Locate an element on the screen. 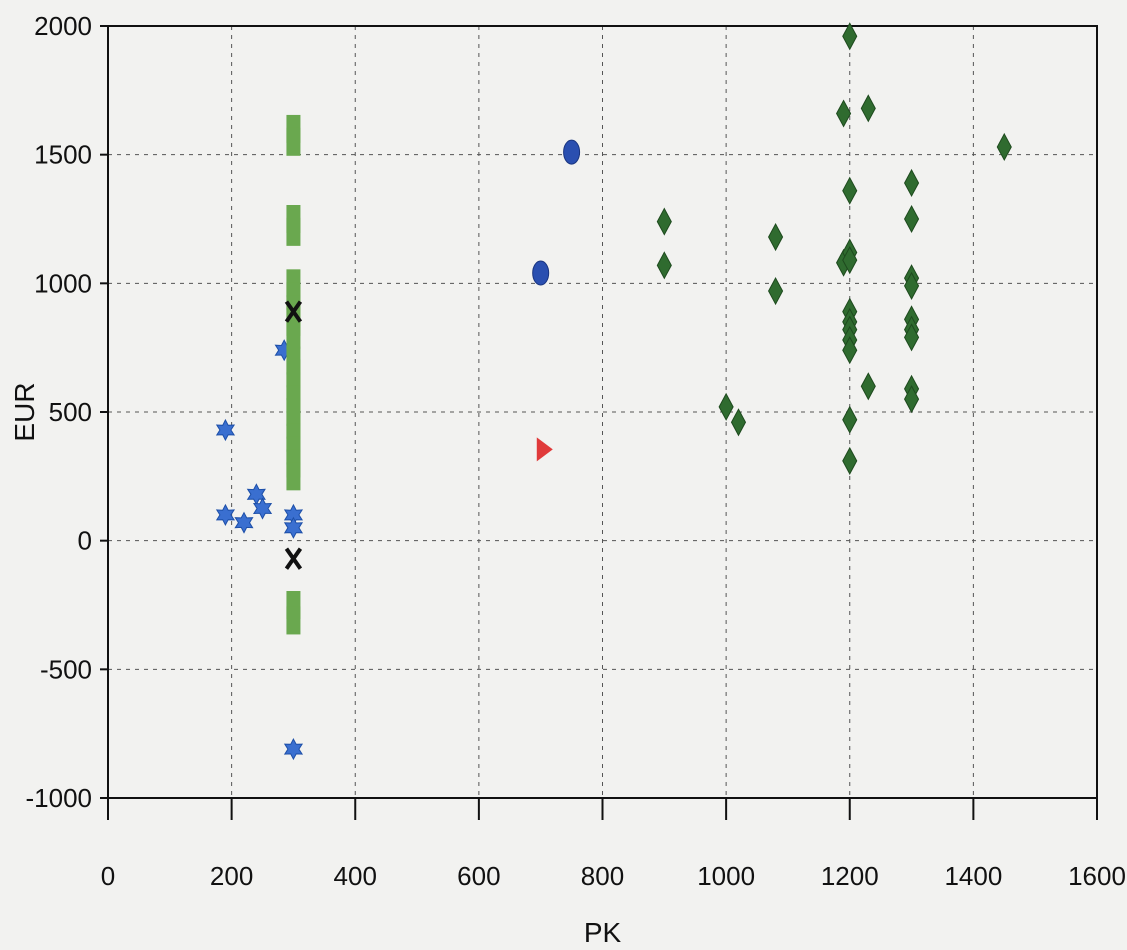  y-tick-labels: -1000 -500 0 500 1000 1500 2000 is located at coordinates (59, 412).